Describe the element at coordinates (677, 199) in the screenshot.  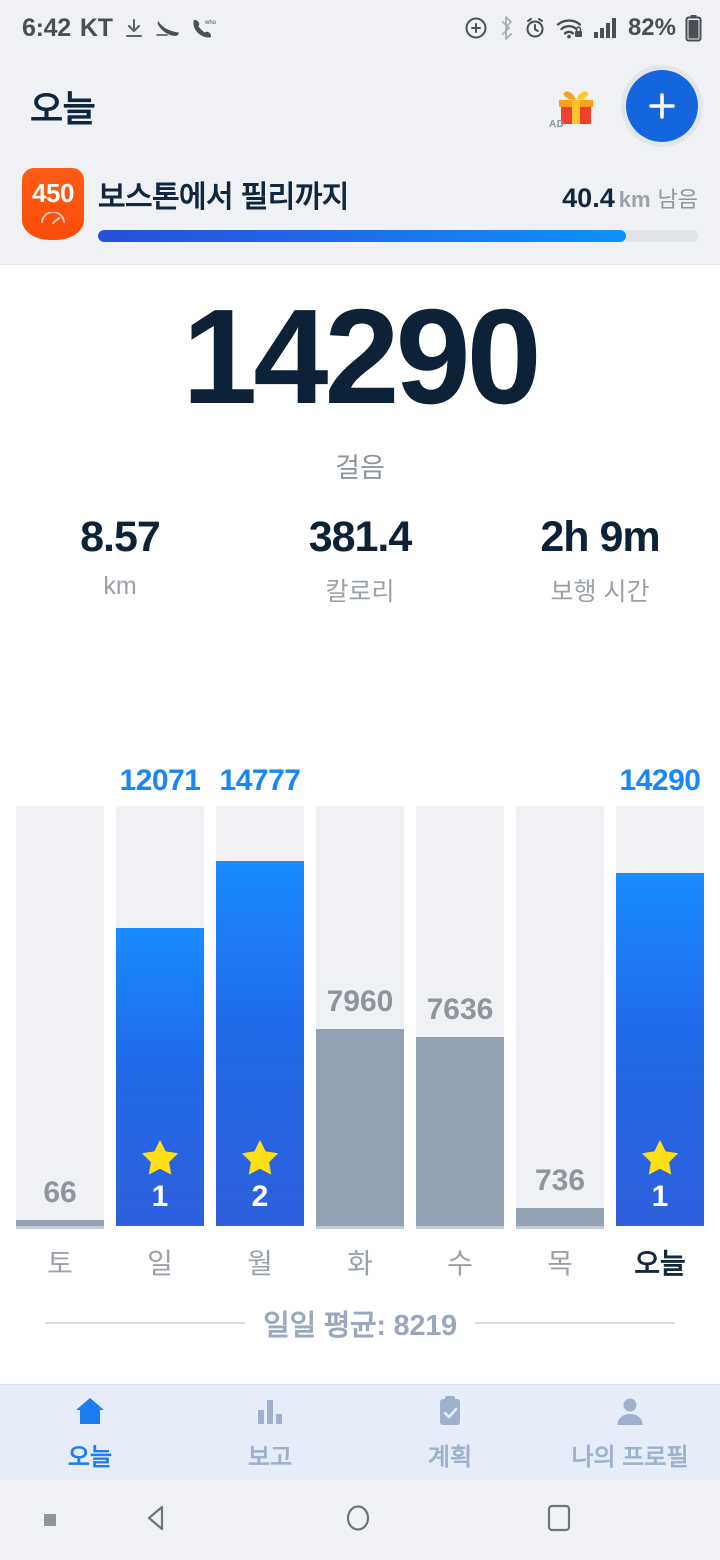
I see `challenge-remaining-word: 남음` at that location.